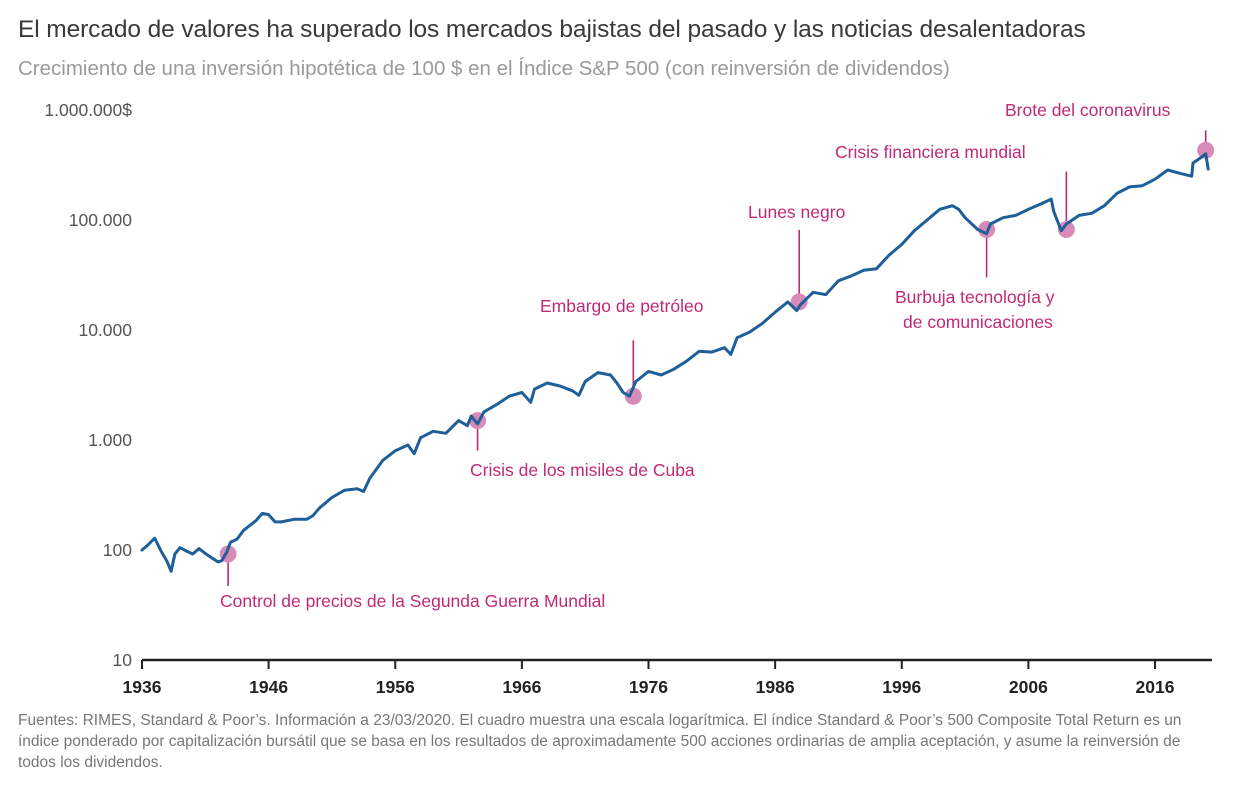 The width and height of the screenshot is (1251, 800). What do you see at coordinates (117, 550) in the screenshot?
I see `y-tick-label: 100` at bounding box center [117, 550].